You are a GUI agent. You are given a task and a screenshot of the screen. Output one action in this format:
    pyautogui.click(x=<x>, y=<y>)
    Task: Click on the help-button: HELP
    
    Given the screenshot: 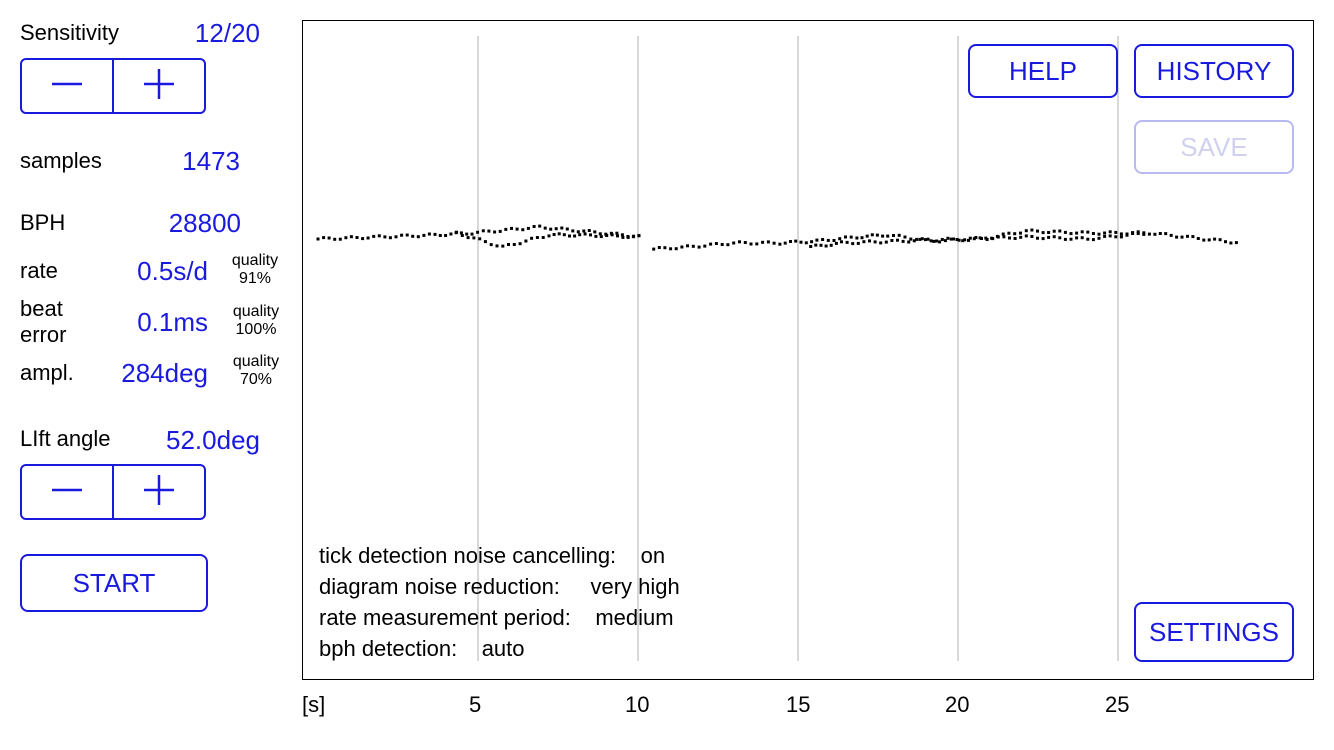 What is the action you would take?
    pyautogui.click(x=1043, y=71)
    